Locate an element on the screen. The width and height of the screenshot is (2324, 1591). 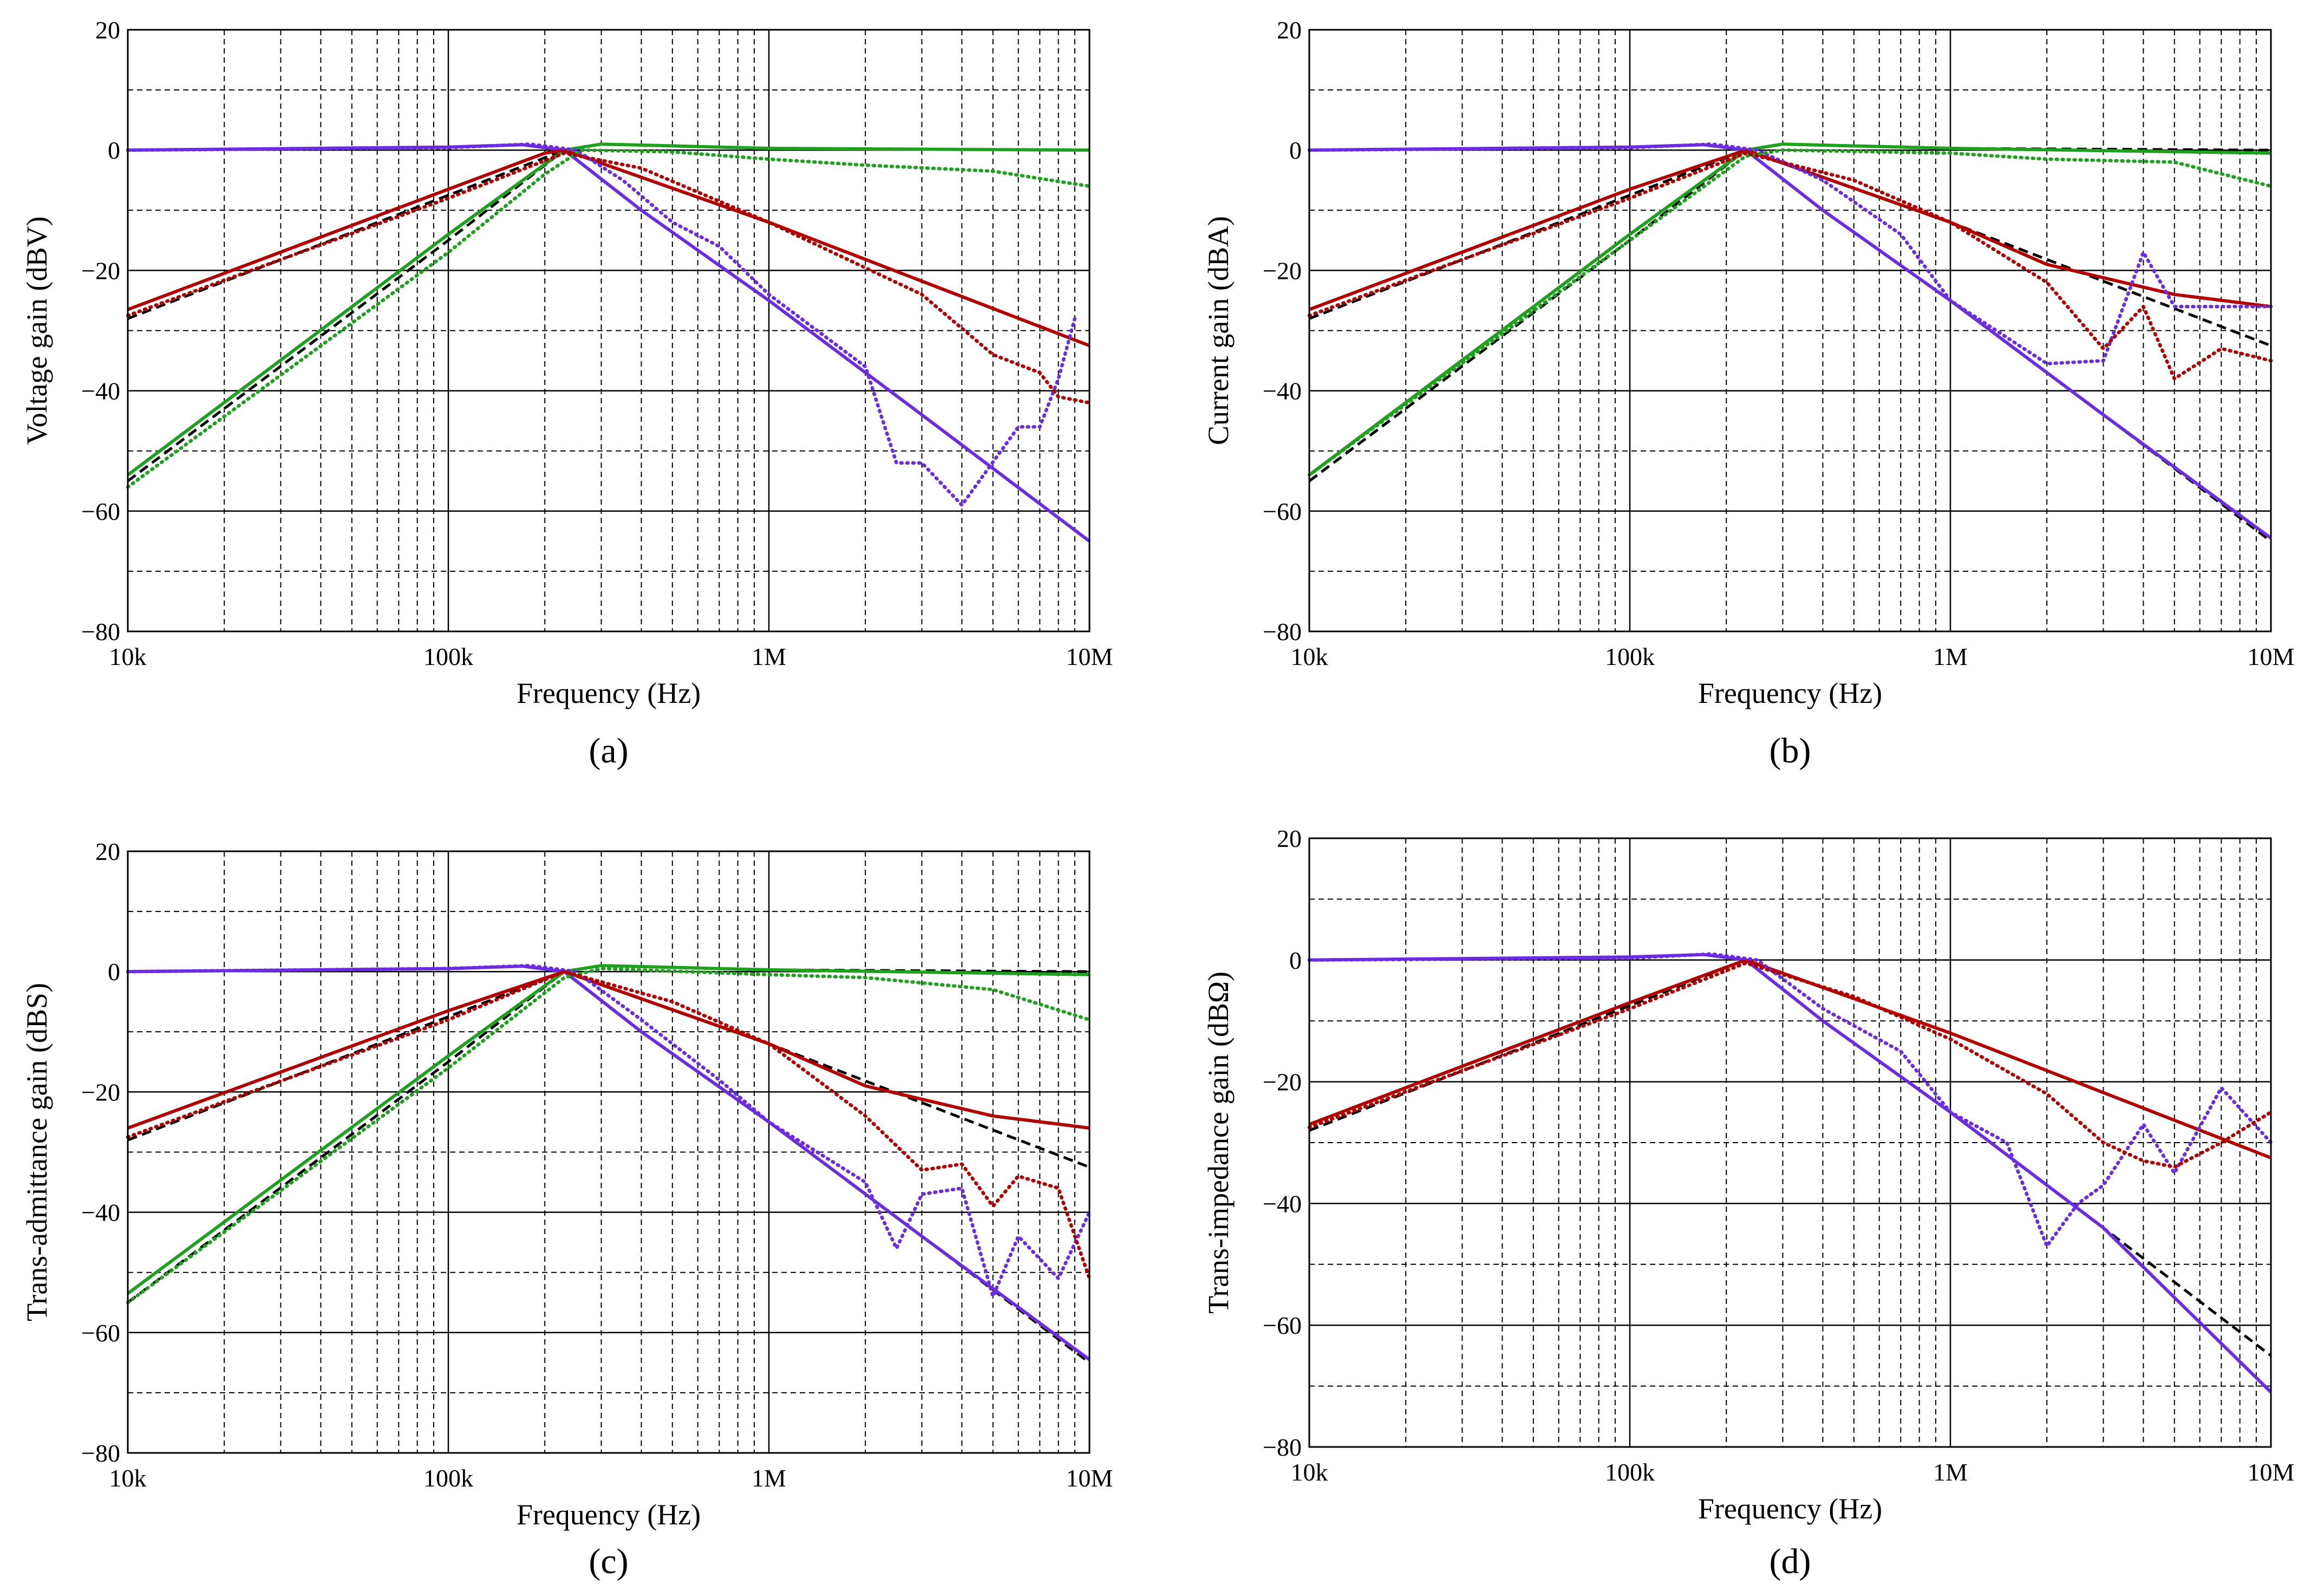
panel-b-curves is located at coordinates (1790, 342).